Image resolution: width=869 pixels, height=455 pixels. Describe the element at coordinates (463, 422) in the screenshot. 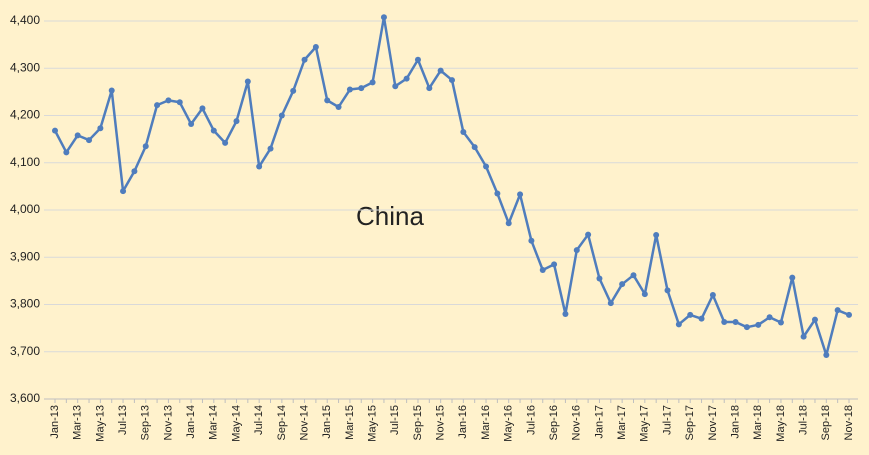

I see `x-tick-label: Jan-16` at that location.